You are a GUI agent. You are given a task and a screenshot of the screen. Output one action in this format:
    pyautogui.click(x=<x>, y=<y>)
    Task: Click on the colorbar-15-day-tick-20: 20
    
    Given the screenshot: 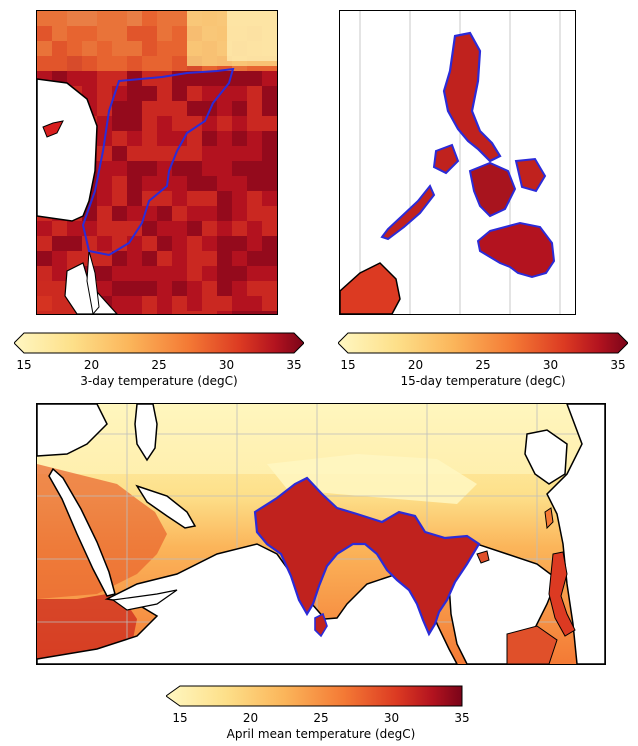 What is the action you would take?
    pyautogui.click(x=415, y=365)
    